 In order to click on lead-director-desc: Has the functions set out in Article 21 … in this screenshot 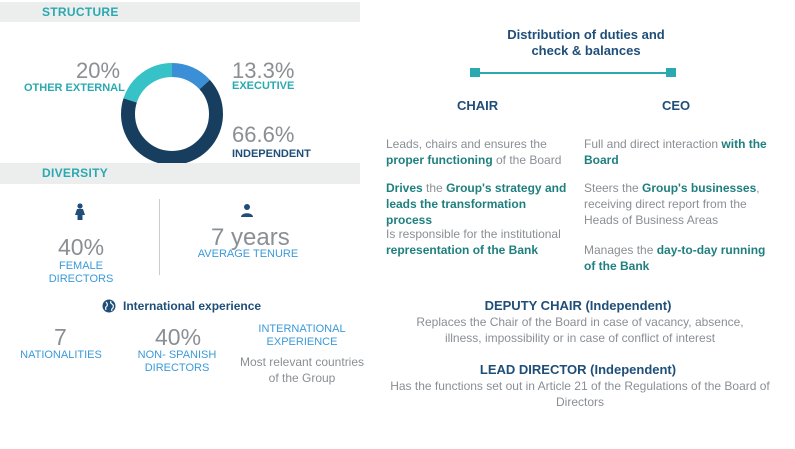, I will do `click(580, 394)`.